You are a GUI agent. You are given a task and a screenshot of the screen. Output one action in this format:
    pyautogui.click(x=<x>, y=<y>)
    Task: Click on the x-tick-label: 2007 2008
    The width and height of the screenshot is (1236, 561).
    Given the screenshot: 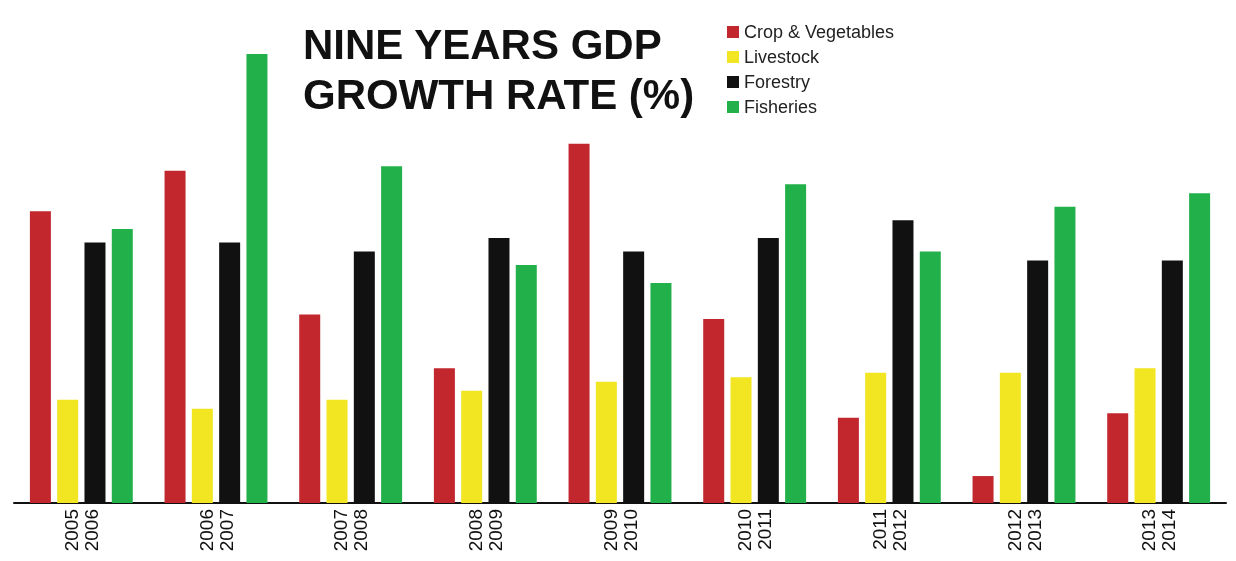 What is the action you would take?
    pyautogui.click(x=351, y=530)
    